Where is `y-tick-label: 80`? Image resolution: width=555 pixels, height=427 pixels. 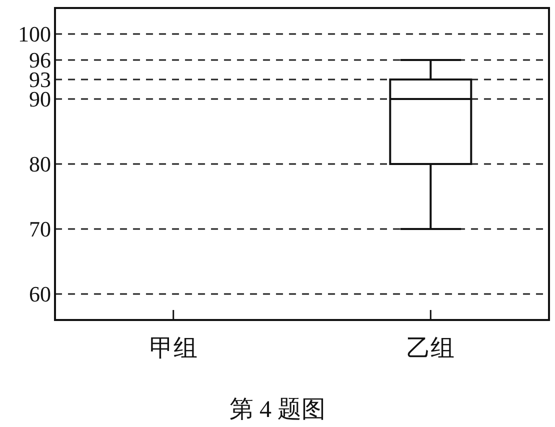 y-tick-label: 80 is located at coordinates (40, 164).